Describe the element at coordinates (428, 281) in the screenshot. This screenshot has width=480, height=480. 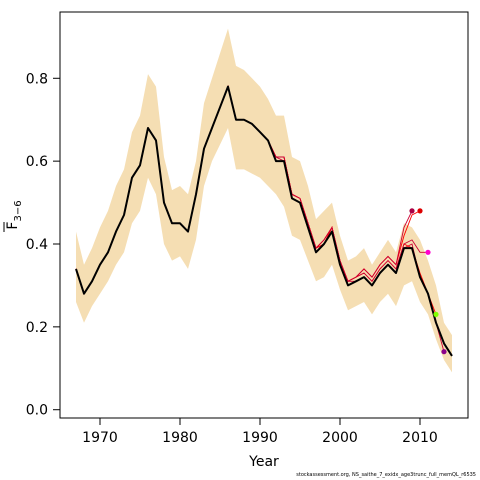
I see `retro-endpoints-layer` at that location.